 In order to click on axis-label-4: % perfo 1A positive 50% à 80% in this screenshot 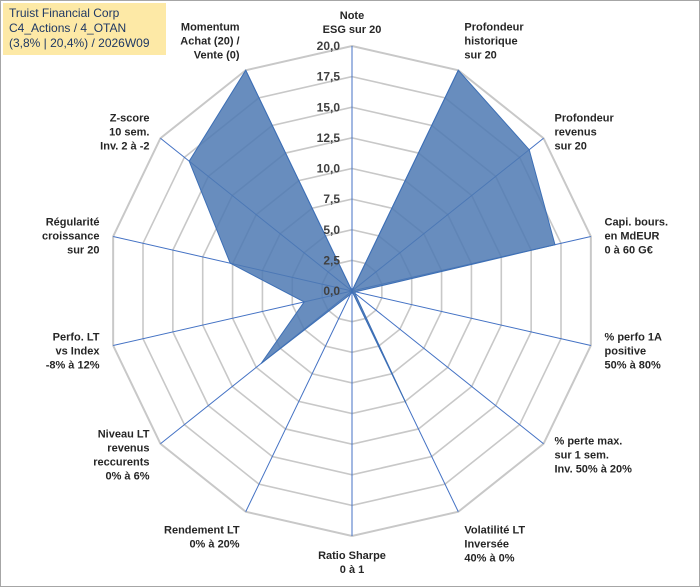, I will do `click(634, 352)`.